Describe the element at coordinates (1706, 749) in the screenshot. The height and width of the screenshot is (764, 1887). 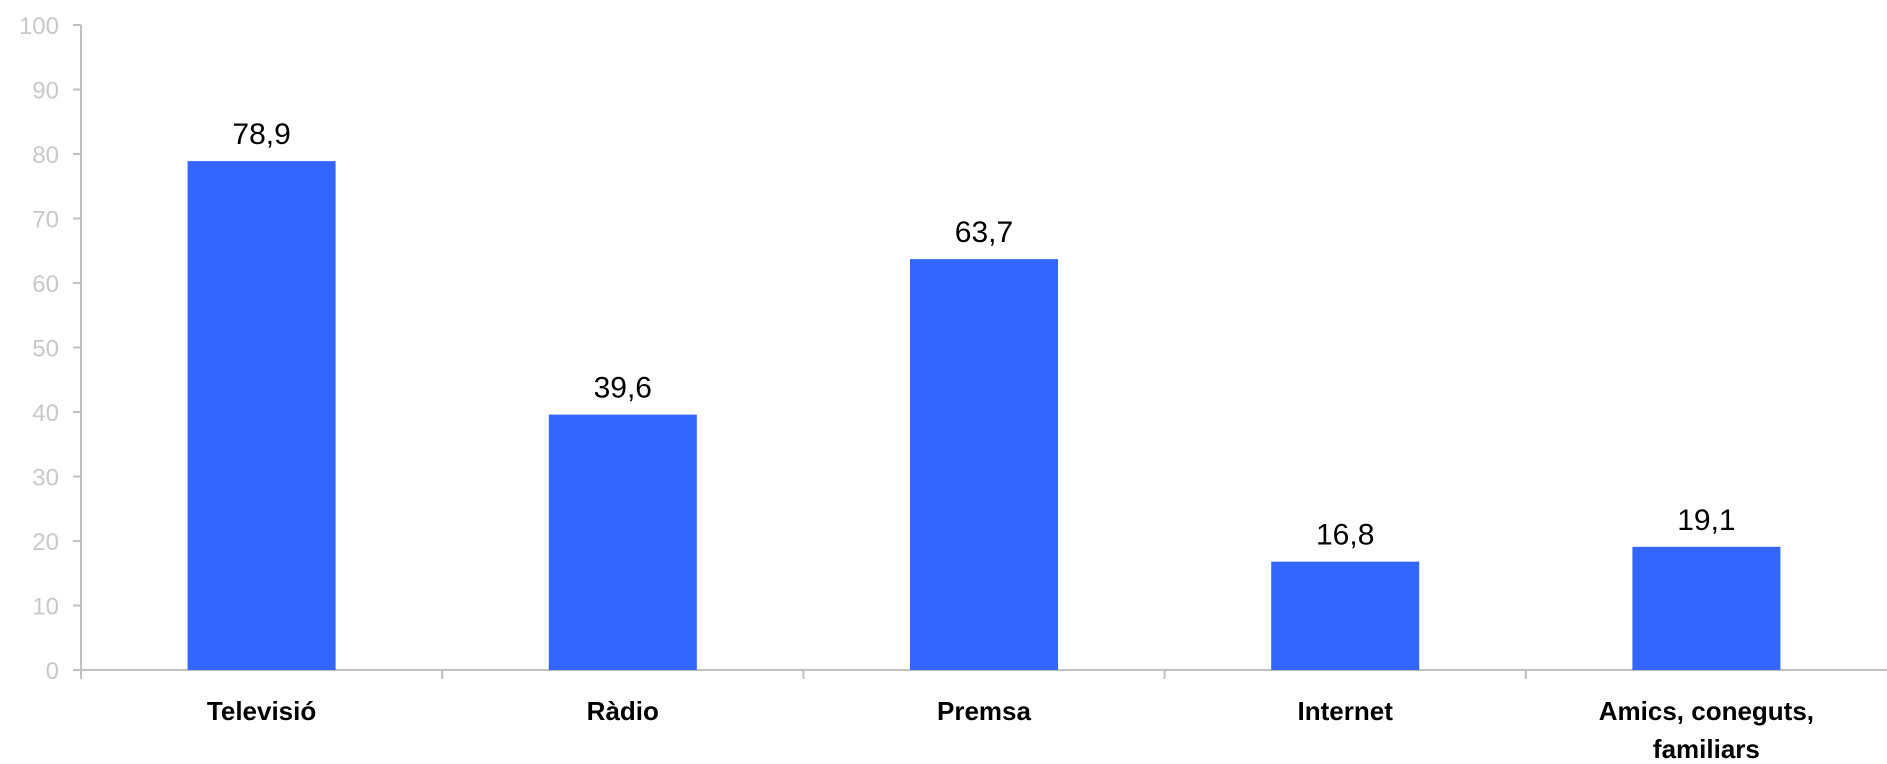
I see `x-tick-label: familiars` at that location.